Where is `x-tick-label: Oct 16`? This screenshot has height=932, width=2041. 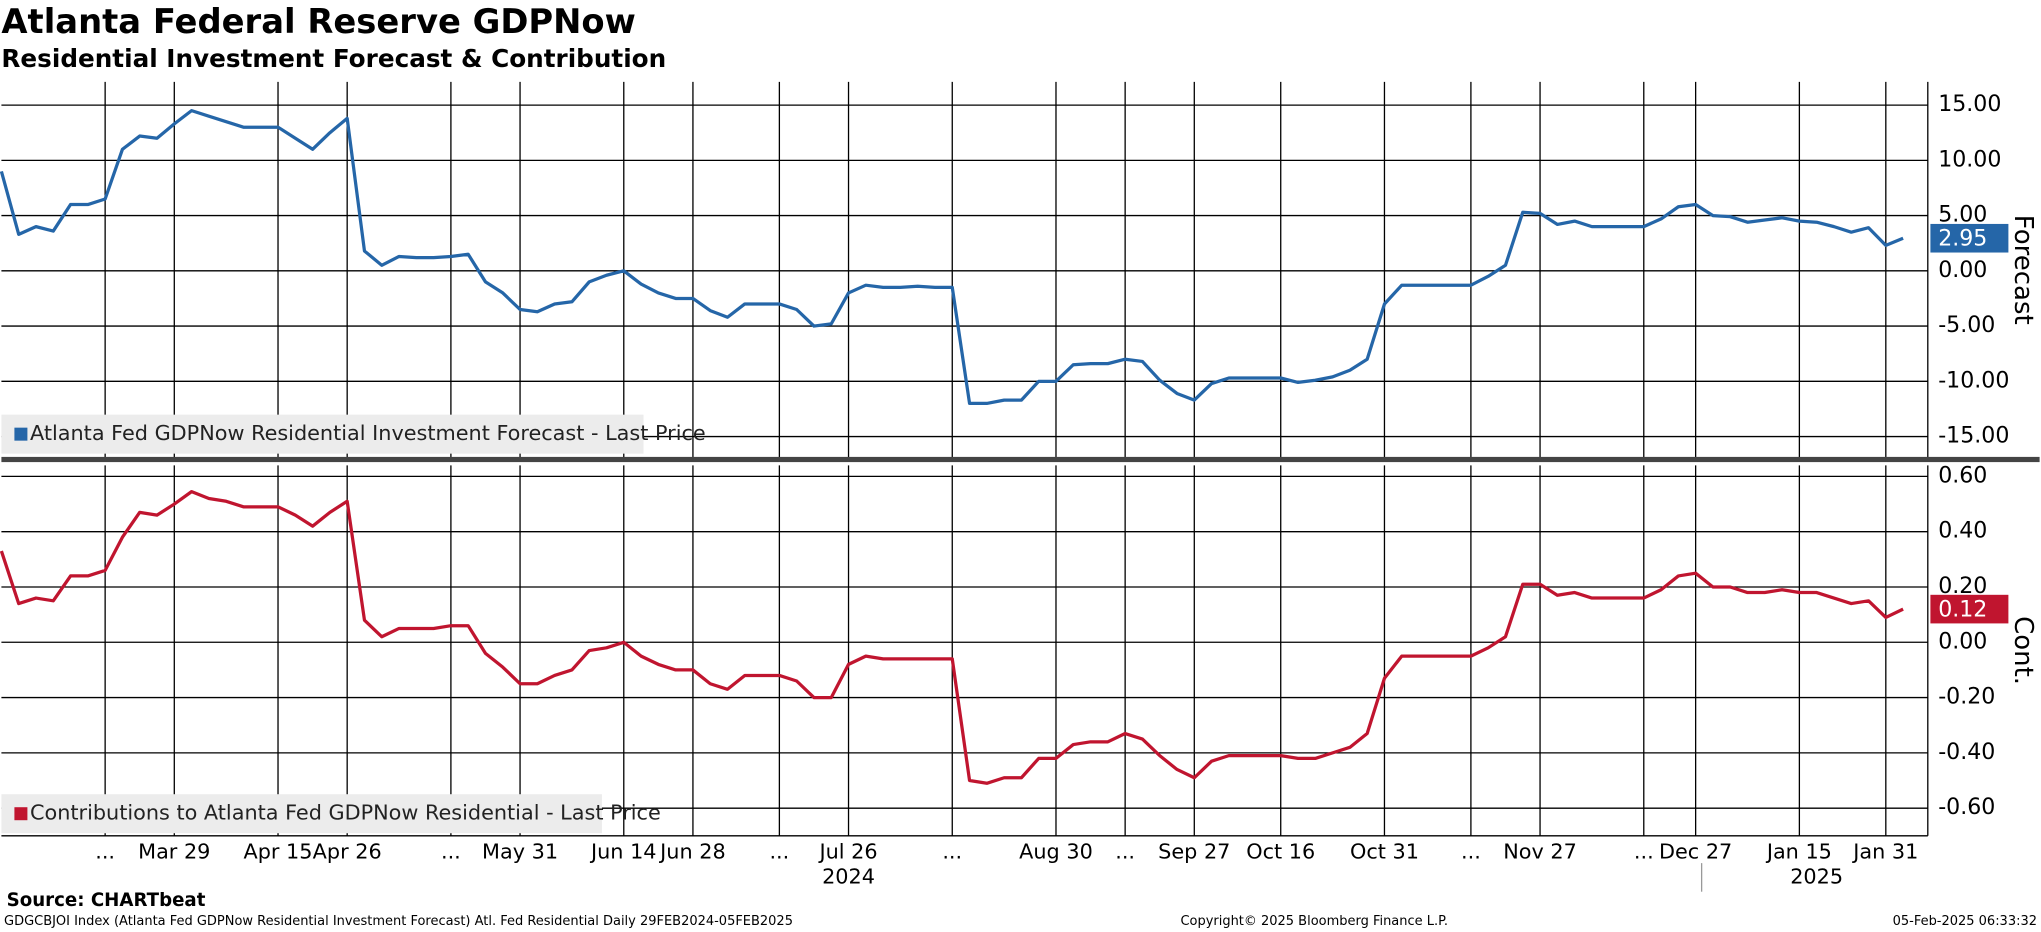
x-tick-label: Oct 16 is located at coordinates (1280, 852).